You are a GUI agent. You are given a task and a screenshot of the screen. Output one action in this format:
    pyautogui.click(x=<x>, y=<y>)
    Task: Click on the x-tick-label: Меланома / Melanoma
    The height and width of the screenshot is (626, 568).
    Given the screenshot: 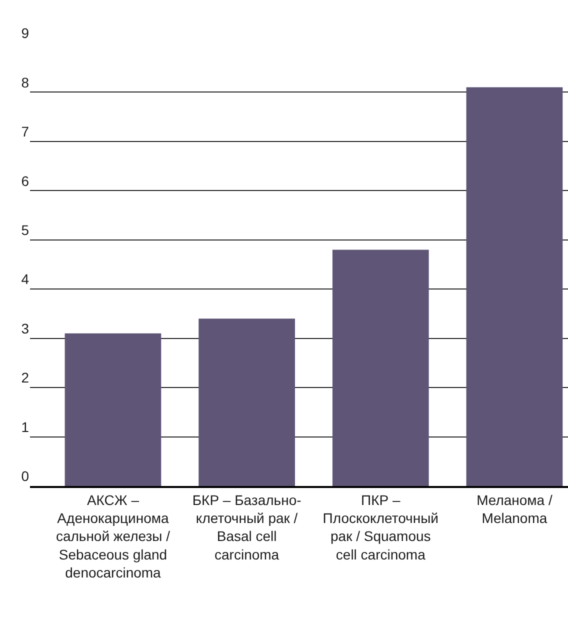 What is the action you would take?
    pyautogui.click(x=514, y=509)
    